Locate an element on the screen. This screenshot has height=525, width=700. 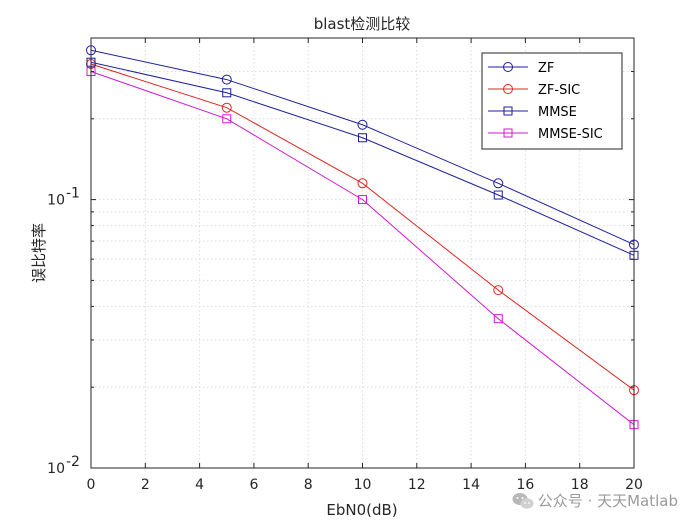
legend-label: MMSE-SIC is located at coordinates (570, 134).